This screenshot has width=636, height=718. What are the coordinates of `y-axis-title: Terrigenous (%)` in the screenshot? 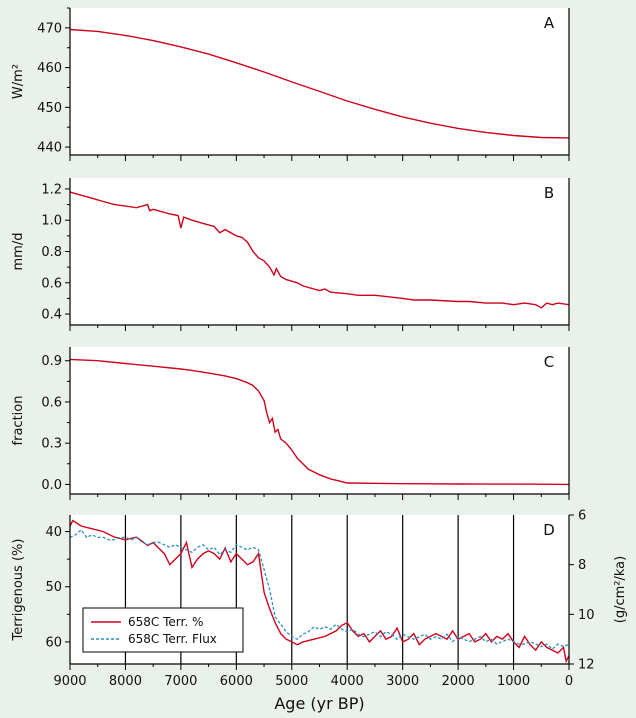 It's located at (18, 590).